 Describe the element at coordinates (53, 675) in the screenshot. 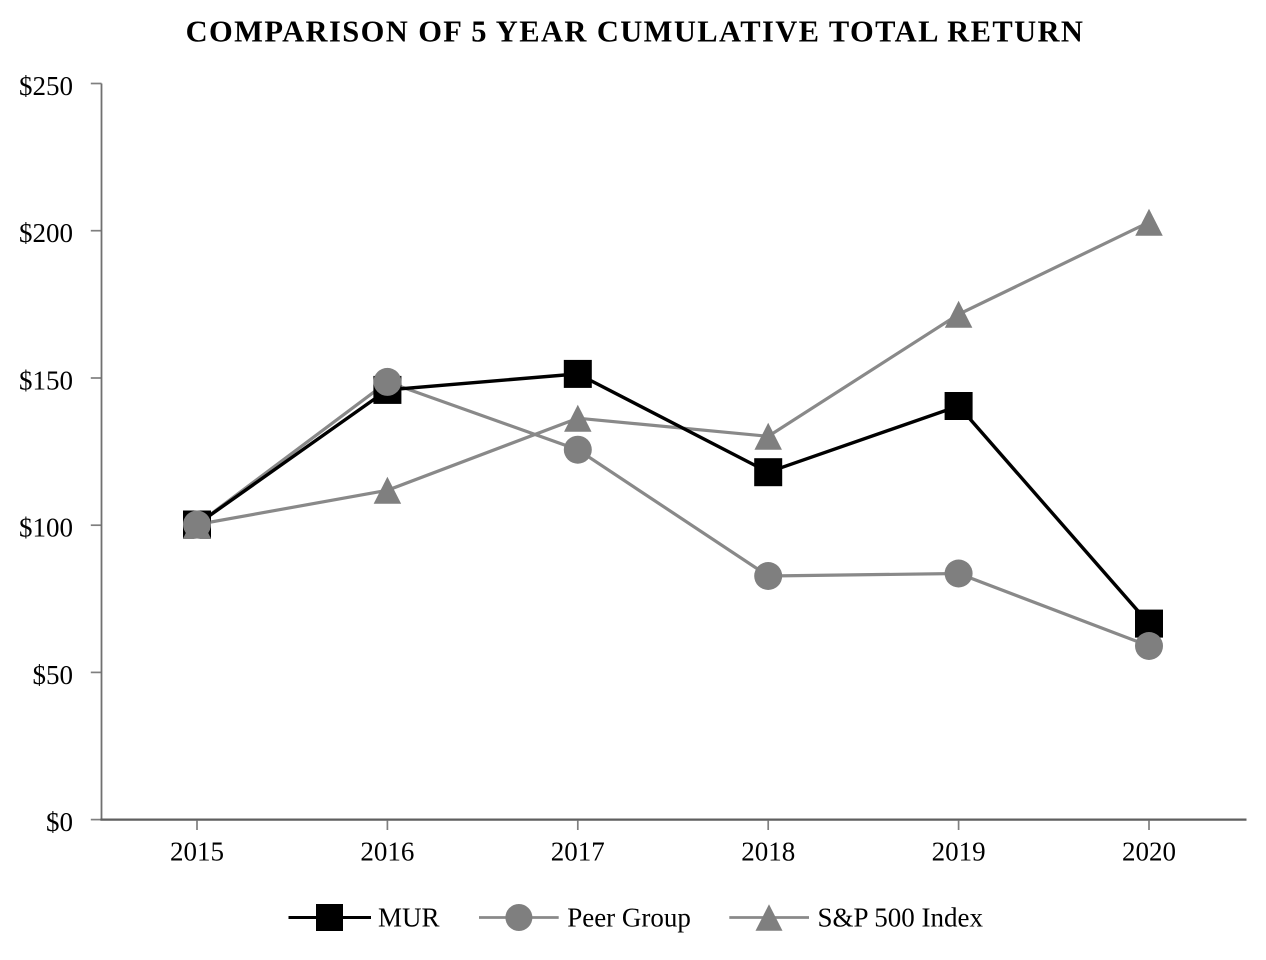

I see `svg-text: $50` at that location.